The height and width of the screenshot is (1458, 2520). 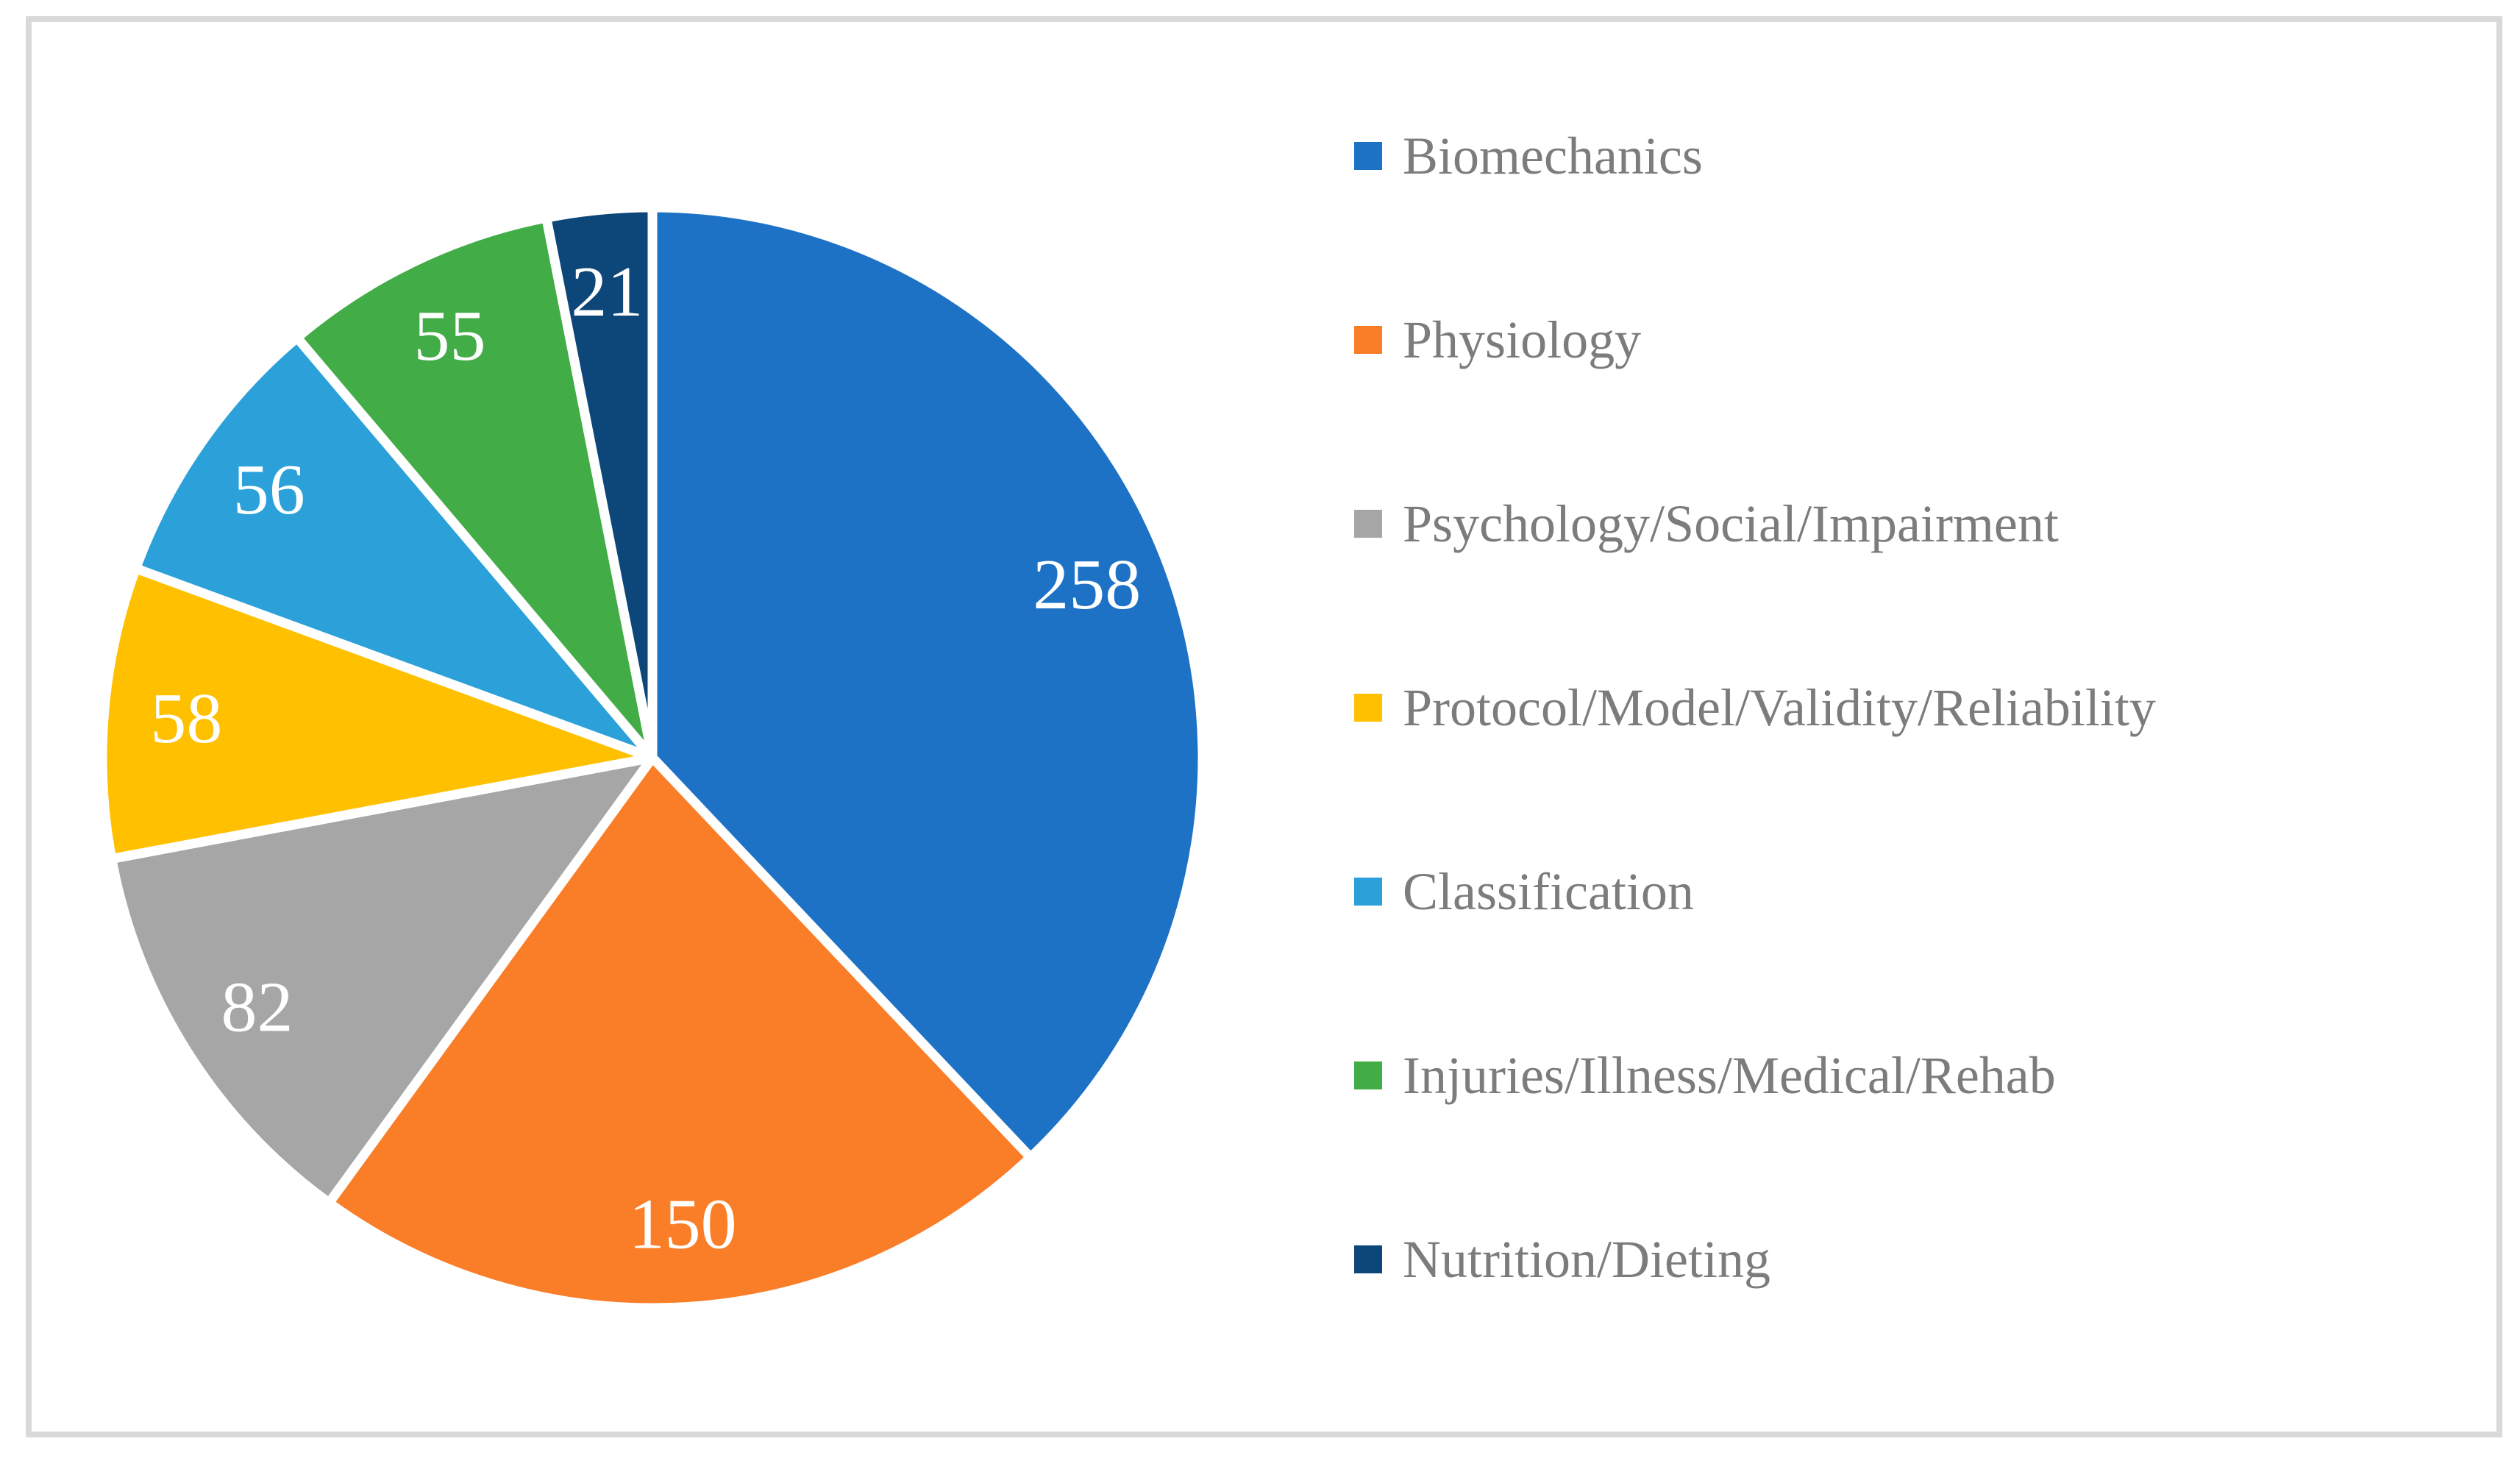 What do you see at coordinates (269, 490) in the screenshot?
I see `slice-value-label: 56` at bounding box center [269, 490].